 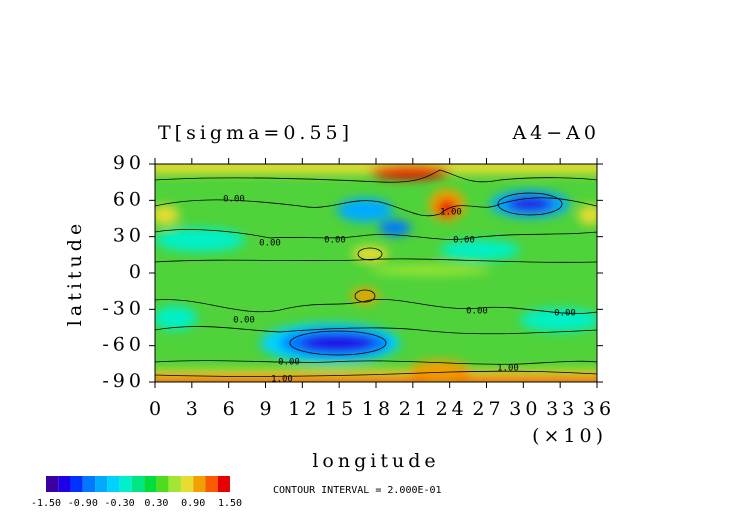 What do you see at coordinates (452, 409) in the screenshot?
I see `x-tick-label: 24` at bounding box center [452, 409].